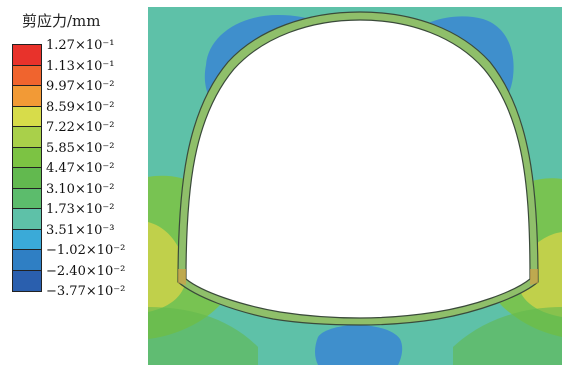 This screenshot has width=567, height=366. I want to click on contour-yellow-left, so click(167, 267).